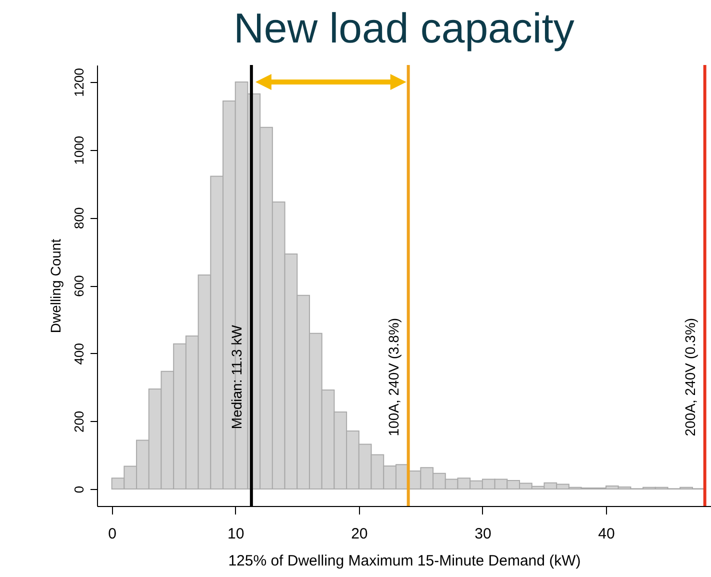 This screenshot has height=577, width=711. Describe the element at coordinates (236, 377) in the screenshot. I see `ref-line-label: Median: 11.3 kW` at that location.